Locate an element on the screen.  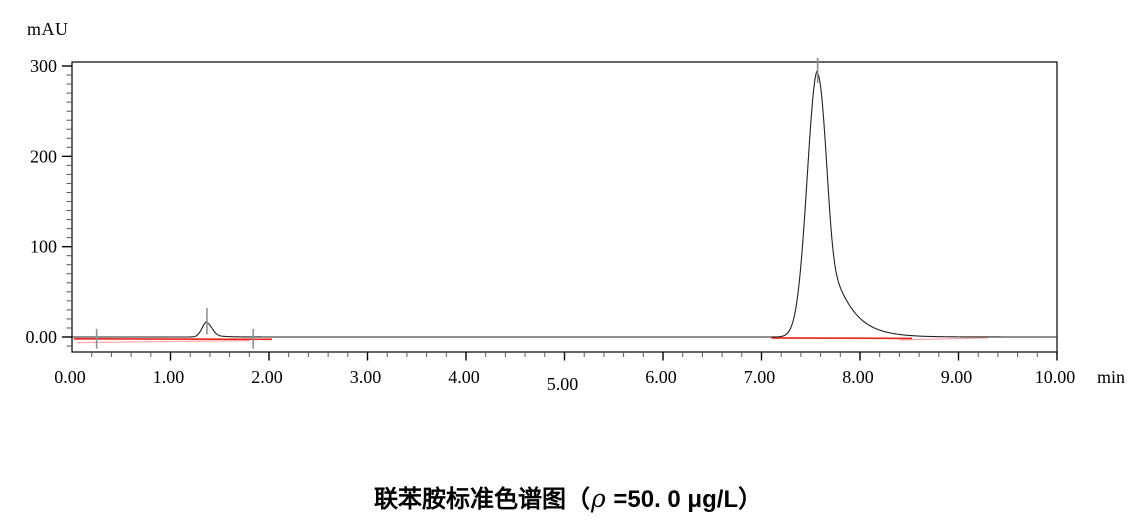
x-tick-label: 6.00 is located at coordinates (661, 377).